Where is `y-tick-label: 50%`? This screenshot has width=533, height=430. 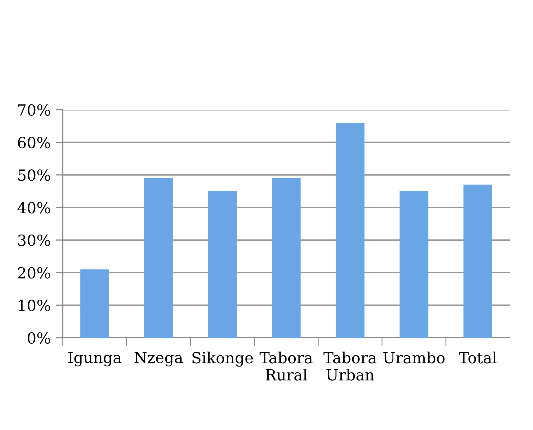
y-tick-label: 50% is located at coordinates (34, 176).